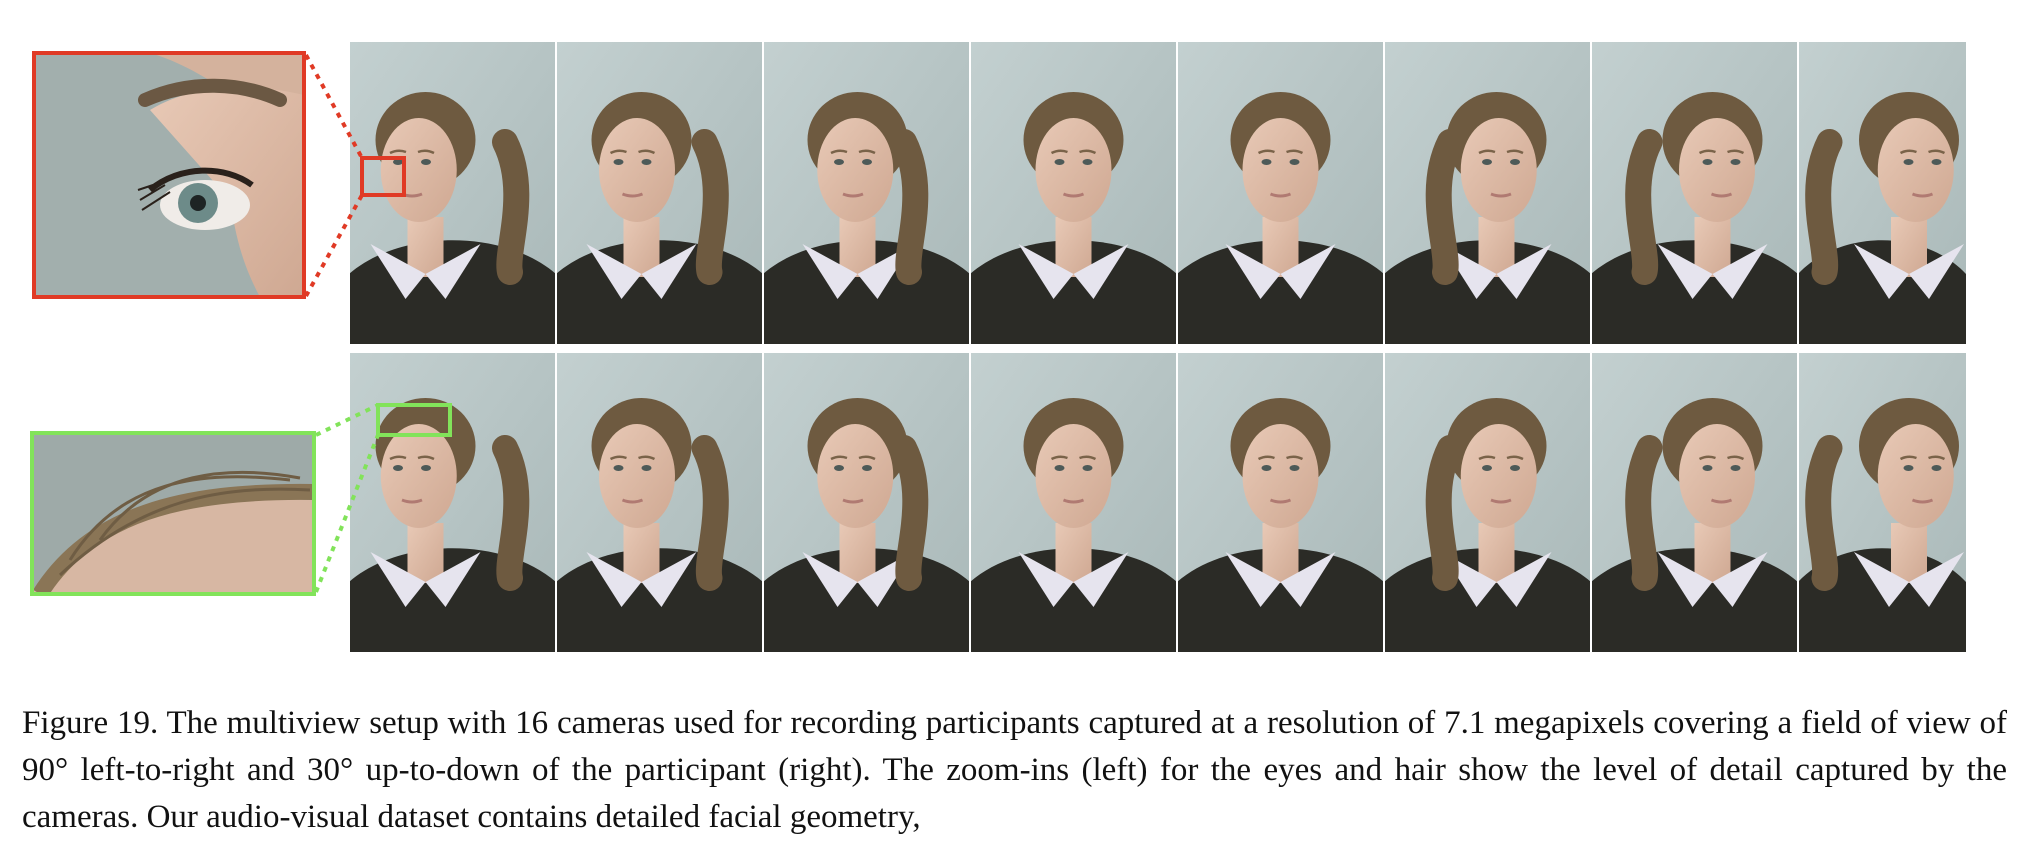 Image resolution: width=2021 pixels, height=846 pixels. Describe the element at coordinates (414, 420) in the screenshot. I see `hair-zoom-marker` at that location.